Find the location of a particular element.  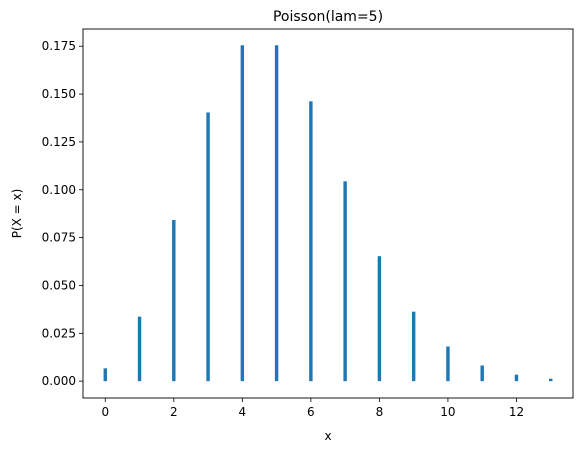

x-tick-label: 0 is located at coordinates (105, 412).